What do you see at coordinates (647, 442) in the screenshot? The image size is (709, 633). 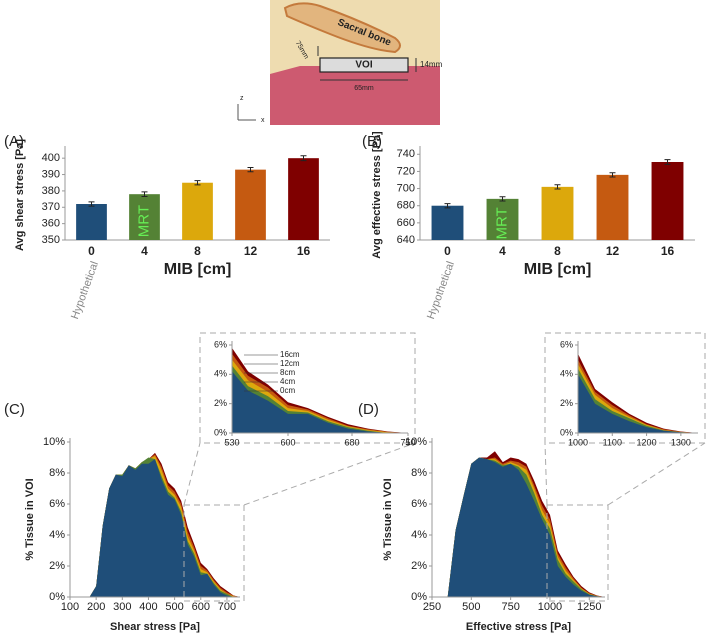 I see `x-tick-label: 1200` at bounding box center [647, 442].